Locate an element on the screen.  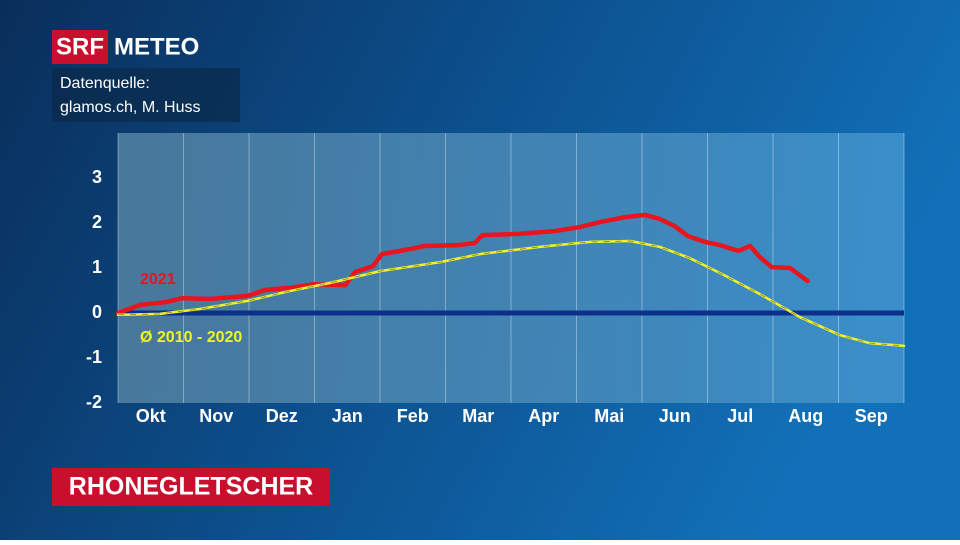
x-tick-label: Jan is located at coordinates (347, 416).